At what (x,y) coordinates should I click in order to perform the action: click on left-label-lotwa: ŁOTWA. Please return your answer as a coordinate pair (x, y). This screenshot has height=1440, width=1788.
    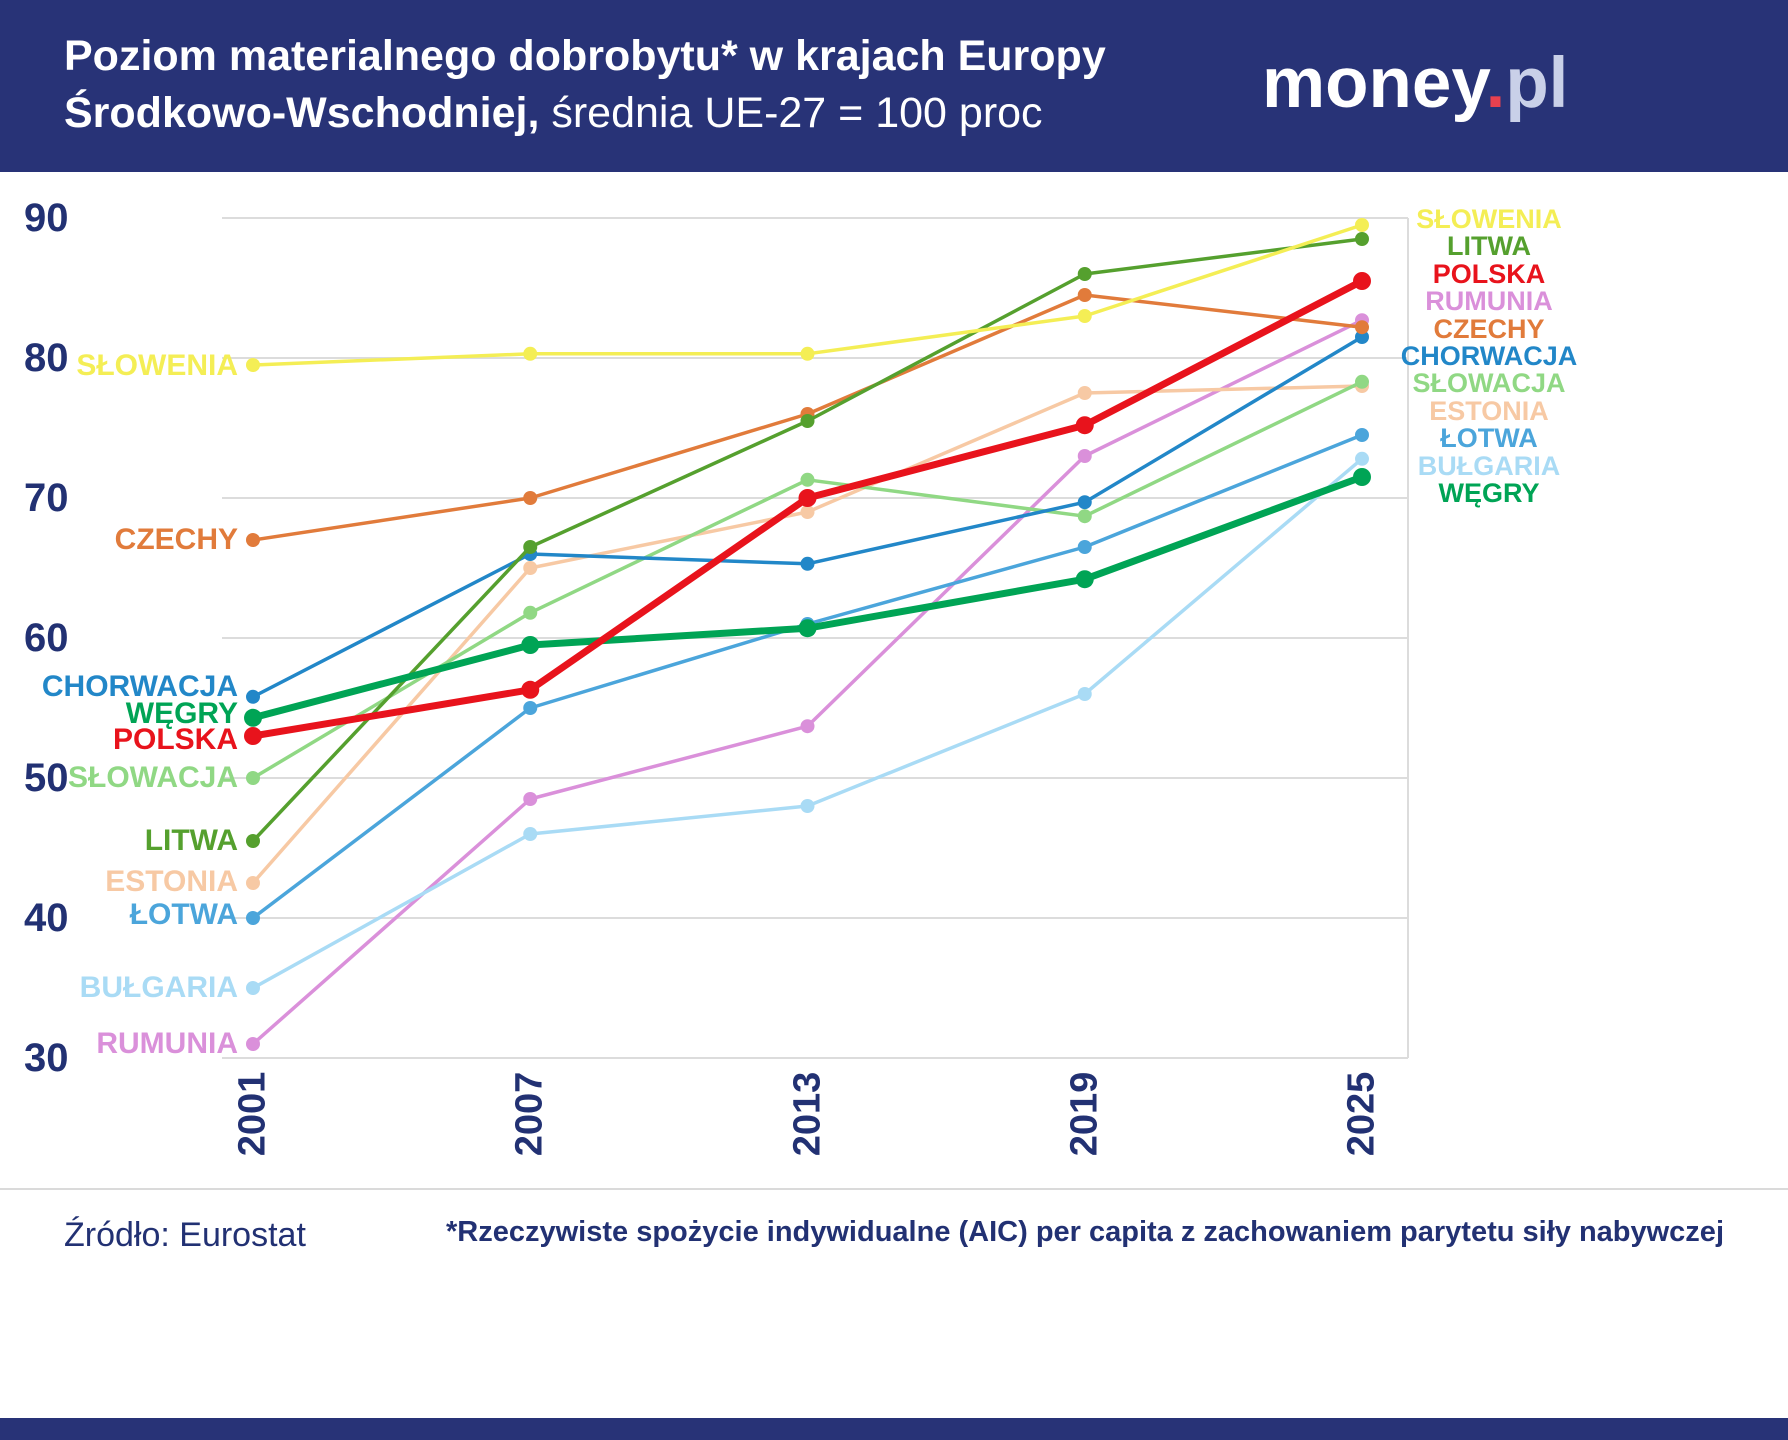
    Looking at the image, I should click on (183, 915).